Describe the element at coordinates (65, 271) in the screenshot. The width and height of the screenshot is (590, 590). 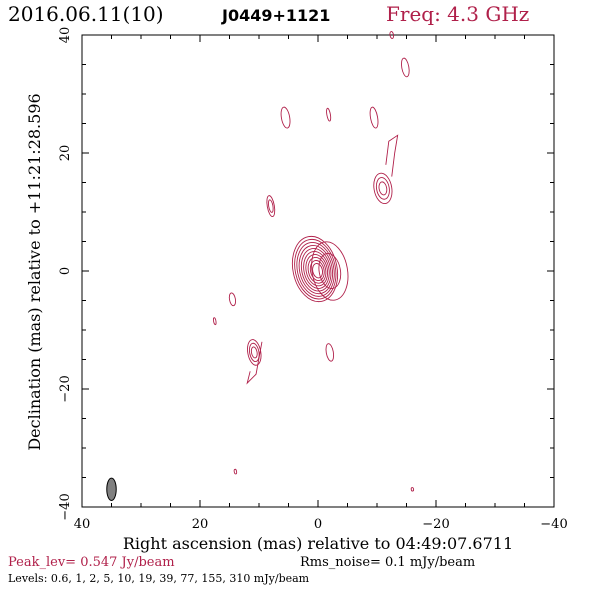
I see `y-tick-label: 0` at that location.